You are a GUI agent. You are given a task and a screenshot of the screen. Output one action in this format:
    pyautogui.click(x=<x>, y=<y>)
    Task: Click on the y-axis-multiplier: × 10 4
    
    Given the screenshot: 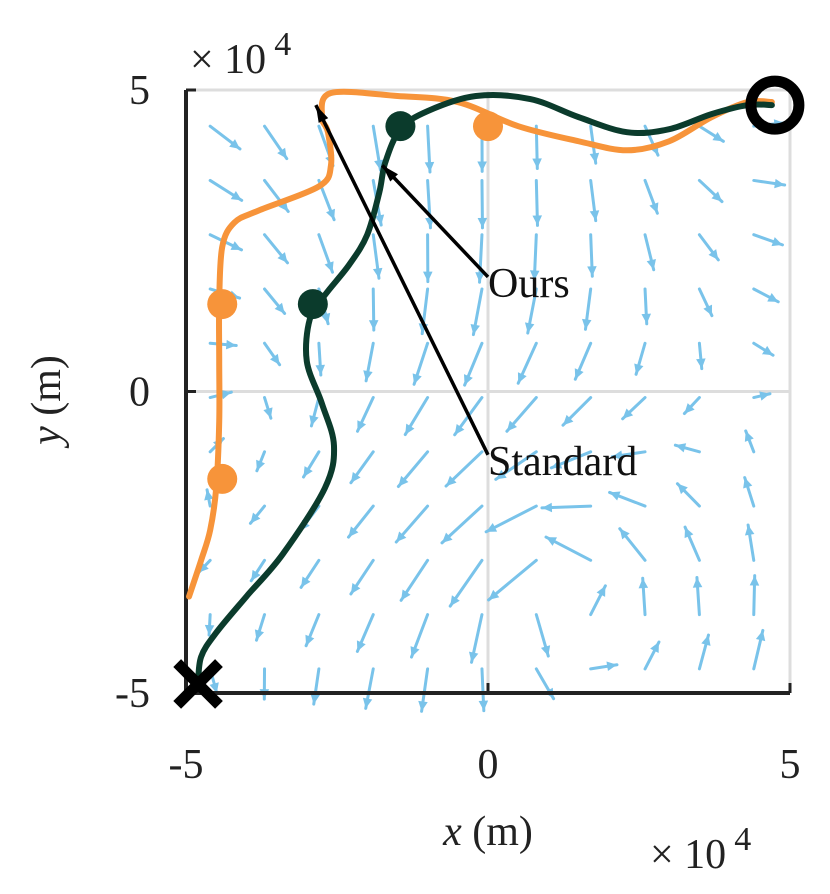 What is the action you would take?
    pyautogui.click(x=240, y=54)
    